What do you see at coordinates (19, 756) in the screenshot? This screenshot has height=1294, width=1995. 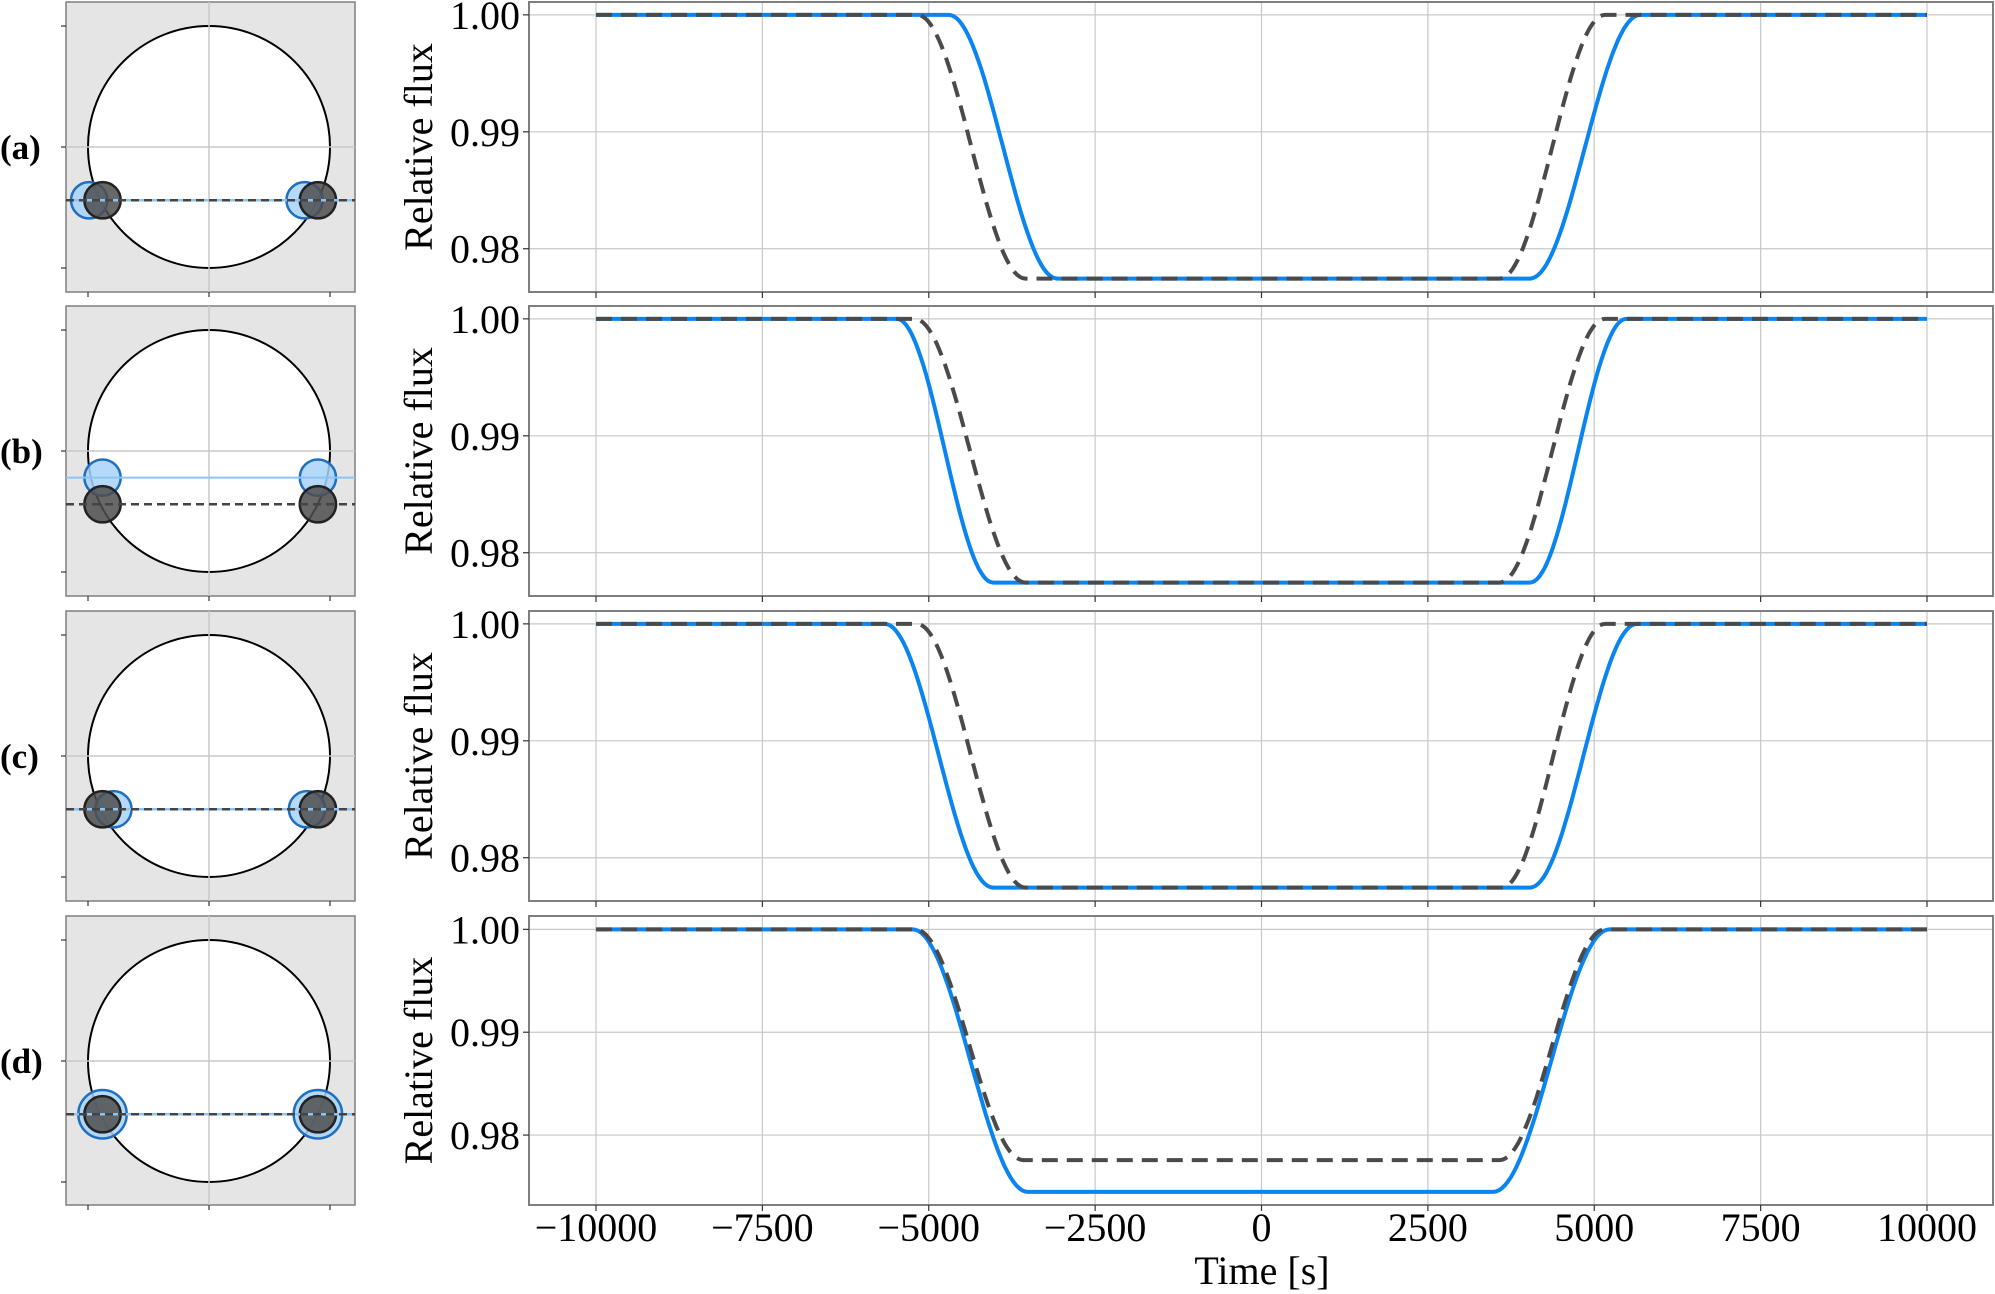 I see `panel-label: (c)` at bounding box center [19, 756].